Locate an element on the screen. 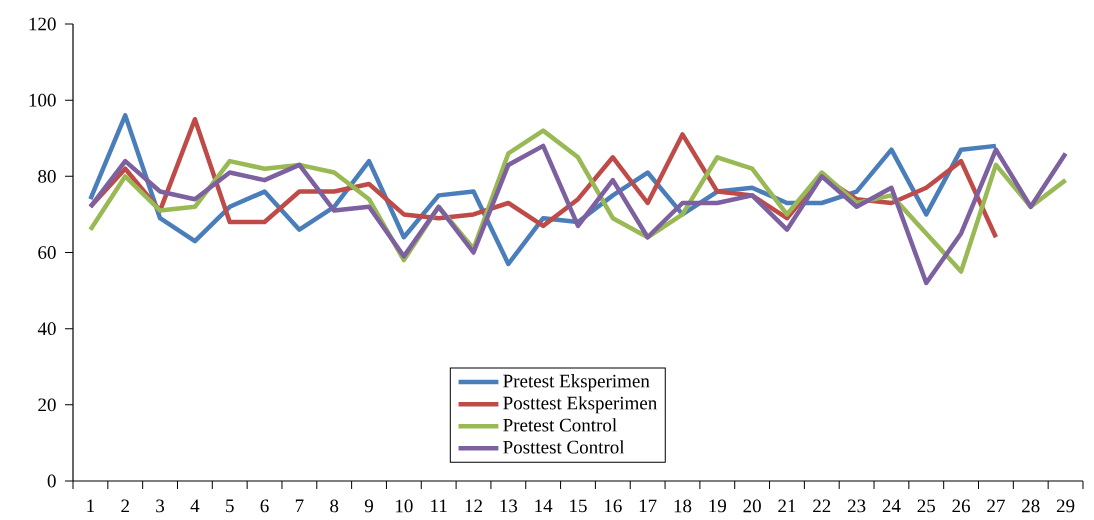 The height and width of the screenshot is (520, 1094). x-tick-label: 1 is located at coordinates (91, 506).